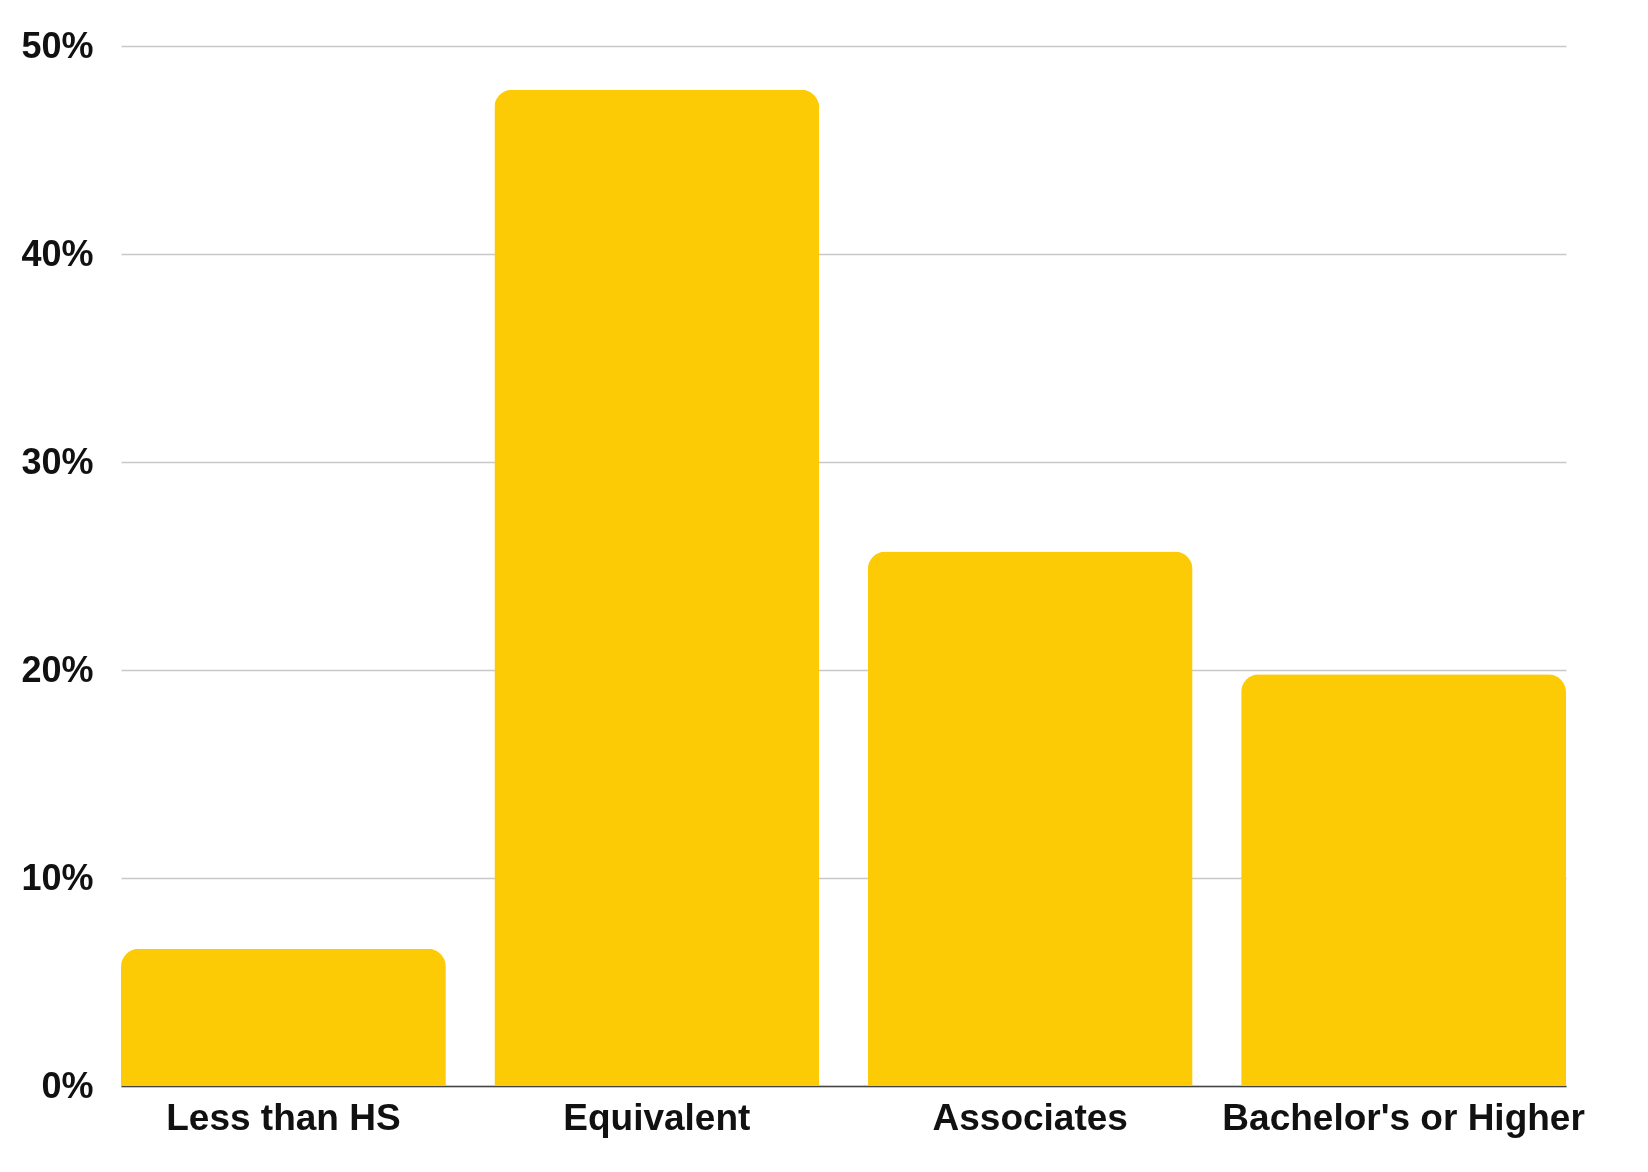  What do you see at coordinates (57, 669) in the screenshot?
I see `y-tick-label: 20%` at bounding box center [57, 669].